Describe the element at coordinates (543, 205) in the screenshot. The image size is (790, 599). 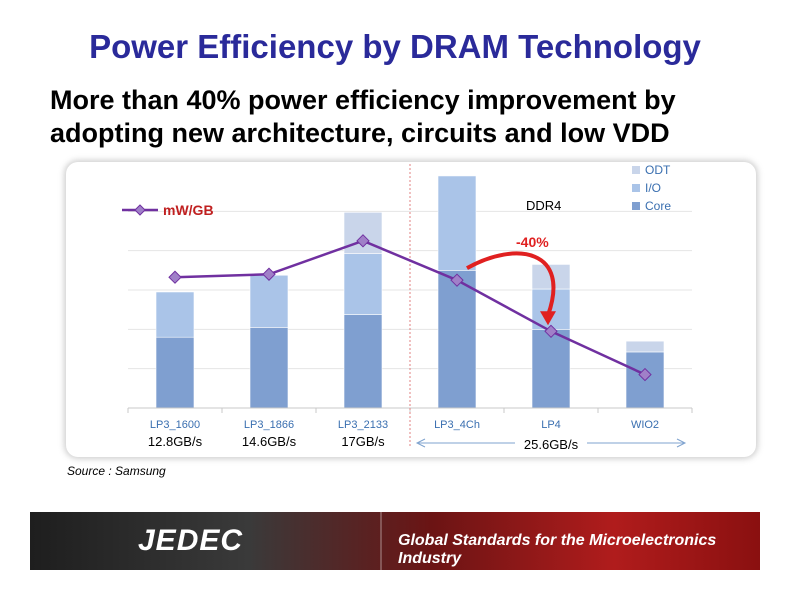
I see `ddr4-label: DDR4` at that location.